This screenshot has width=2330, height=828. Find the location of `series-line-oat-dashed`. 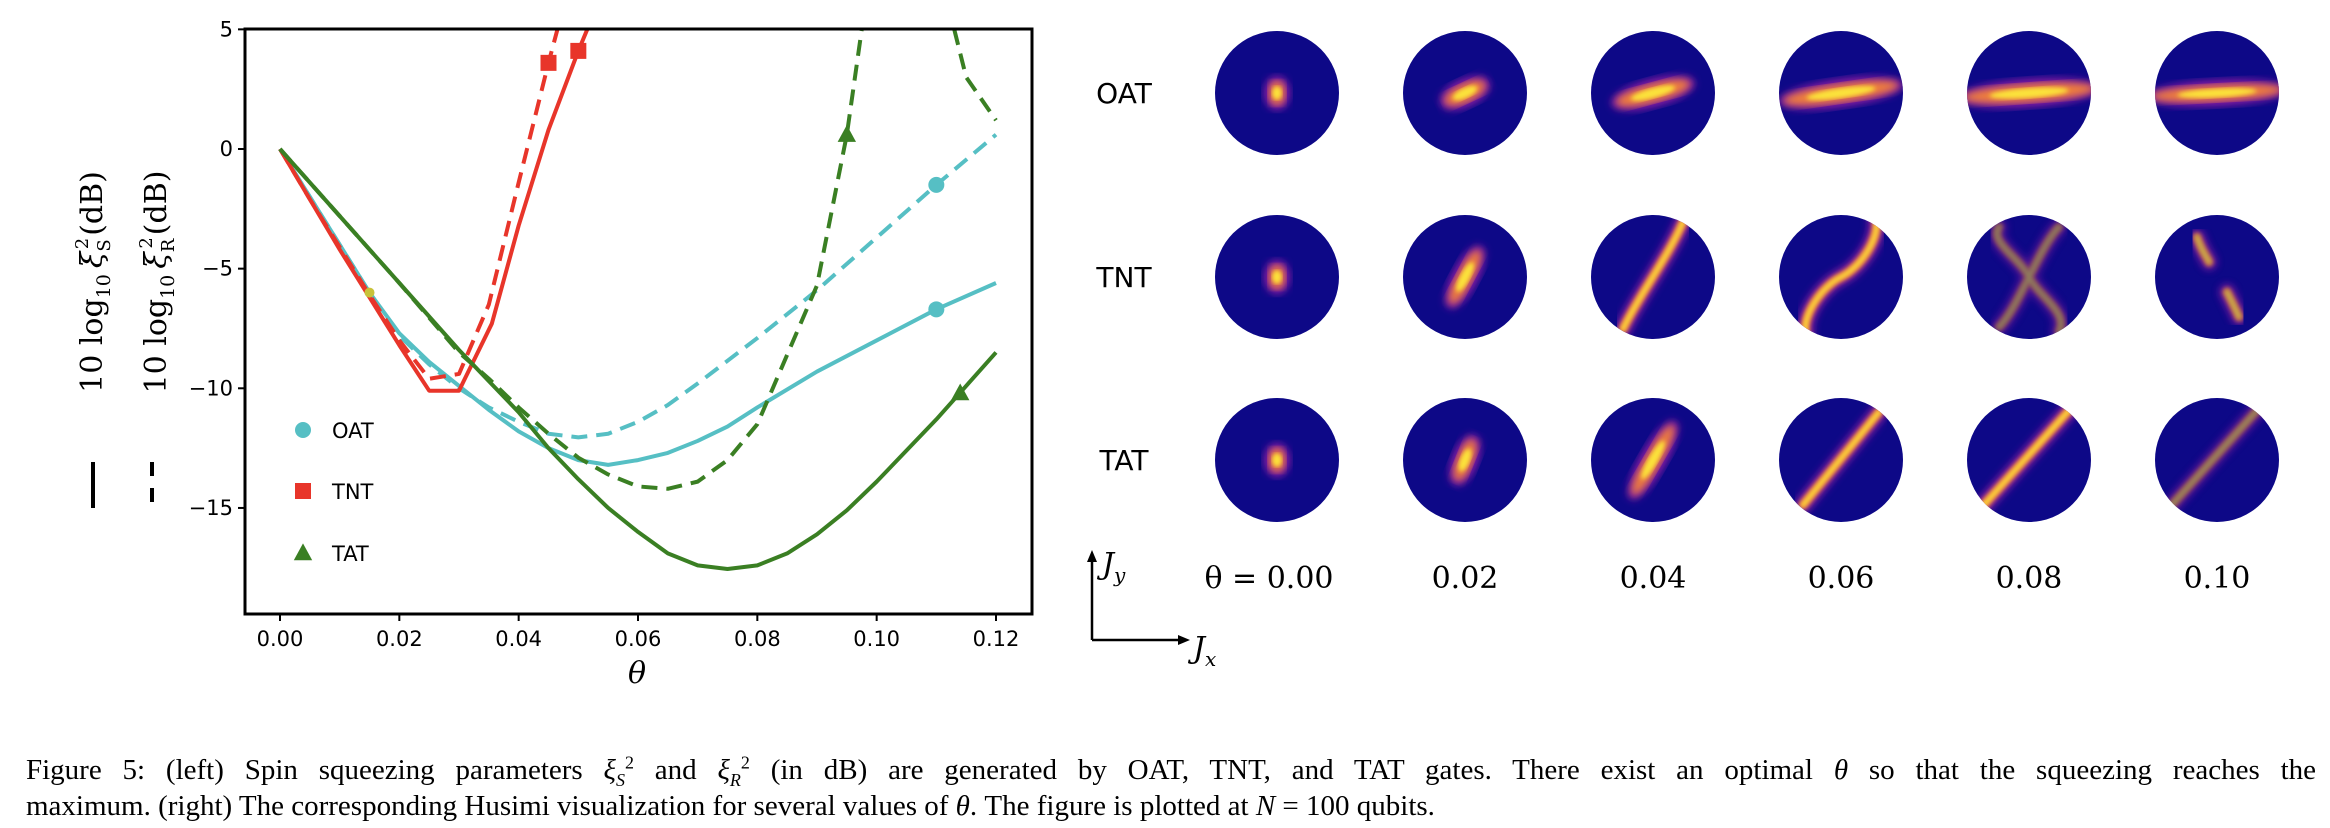

series-line-oat-dashed is located at coordinates (638, 286).